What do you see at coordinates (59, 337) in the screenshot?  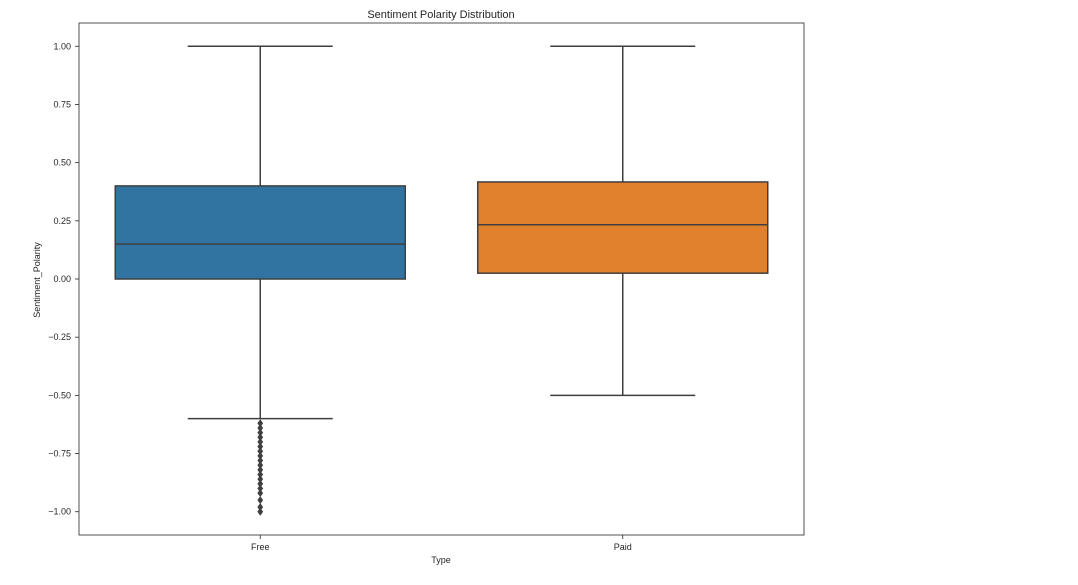 I see `y-tick-label: −0.25` at bounding box center [59, 337].